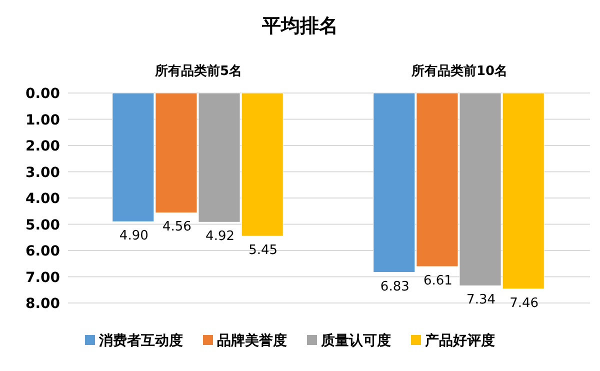 This screenshot has width=600, height=371. I want to click on y-tick-label: 6.00, so click(42, 252).